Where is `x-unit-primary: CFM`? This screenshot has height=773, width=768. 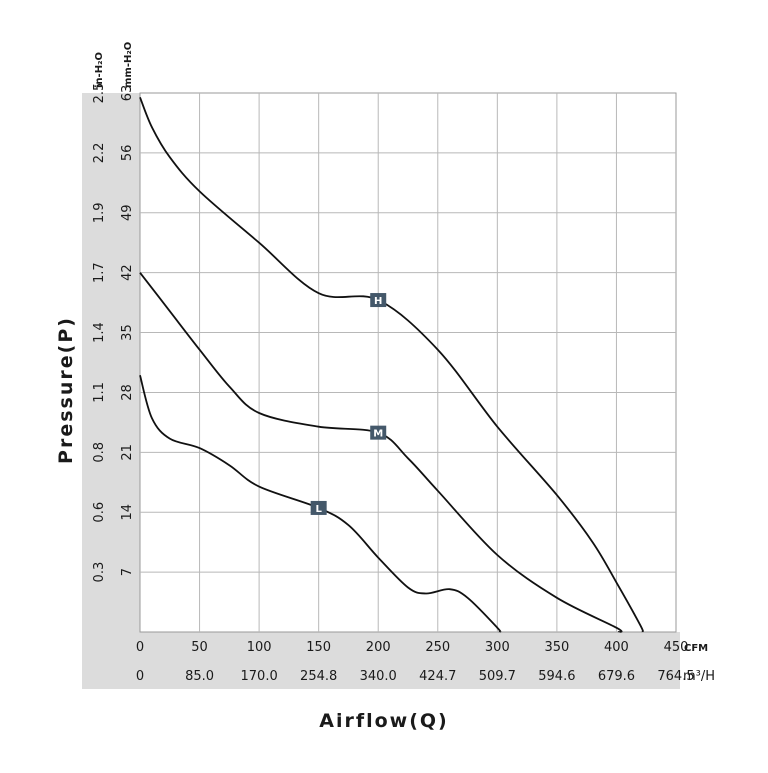
x-unit-primary: CFM is located at coordinates (696, 648).